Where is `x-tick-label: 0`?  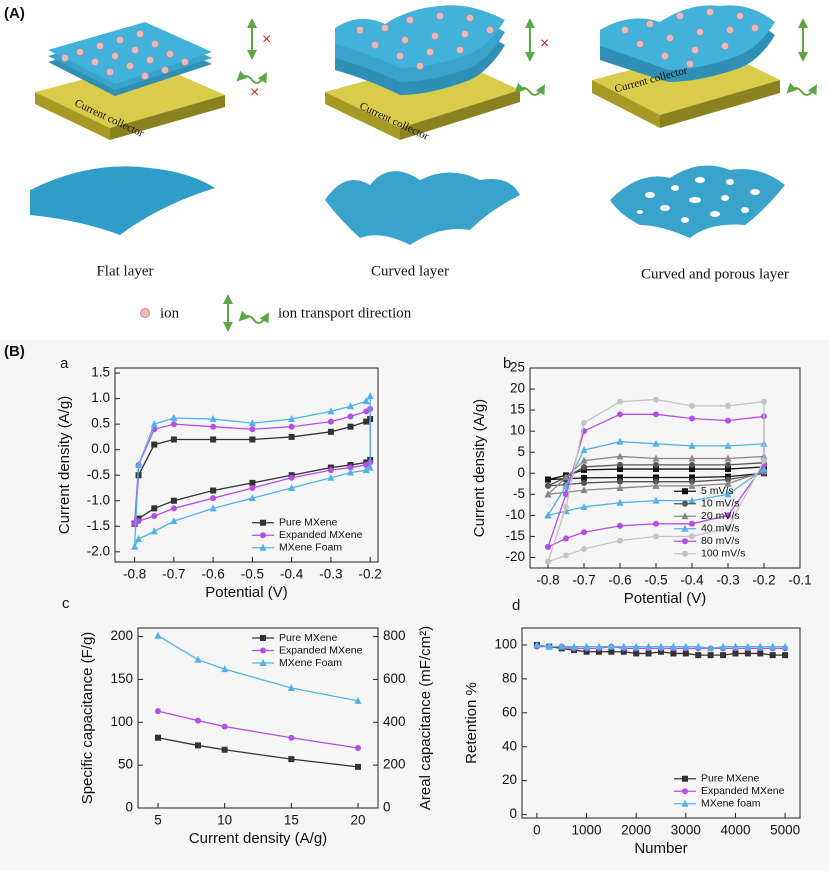
x-tick-label: 0 is located at coordinates (537, 830).